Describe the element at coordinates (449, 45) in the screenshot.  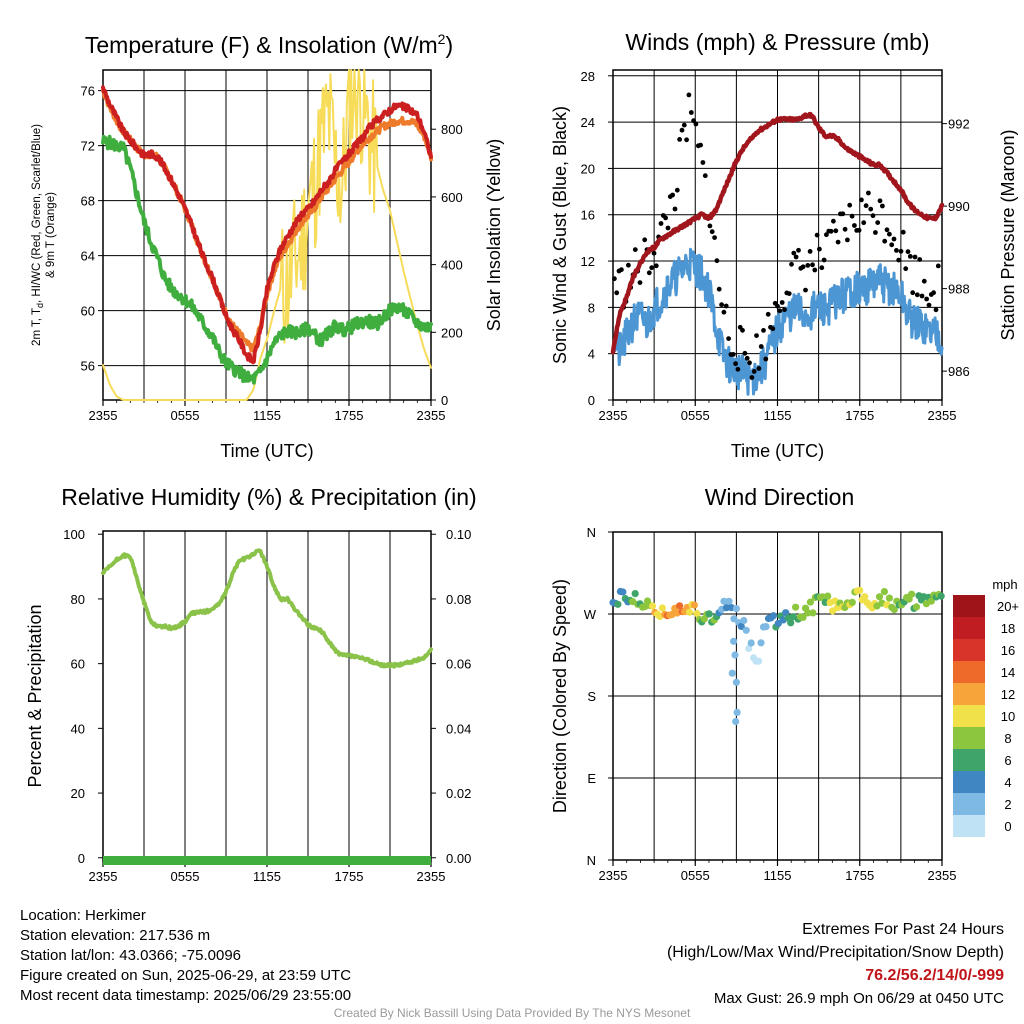
I see `title-part: )` at that location.